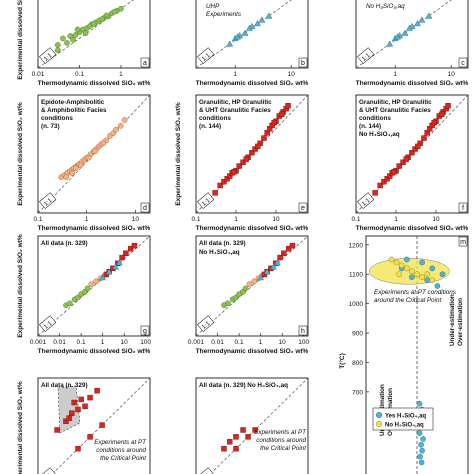  I want to click on x-tick-label: 0.1, so click(81, 342).